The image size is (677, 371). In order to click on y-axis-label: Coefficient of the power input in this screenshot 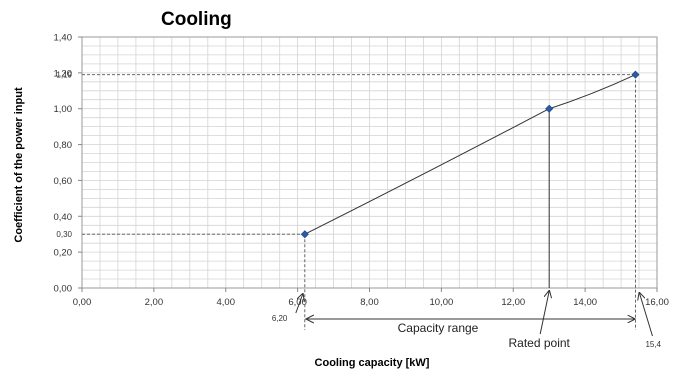, I will do `click(19, 165)`.